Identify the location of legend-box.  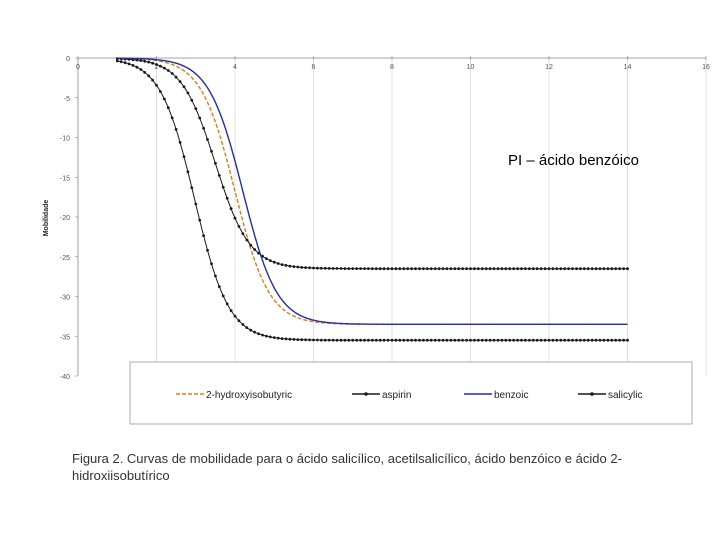
(411, 393).